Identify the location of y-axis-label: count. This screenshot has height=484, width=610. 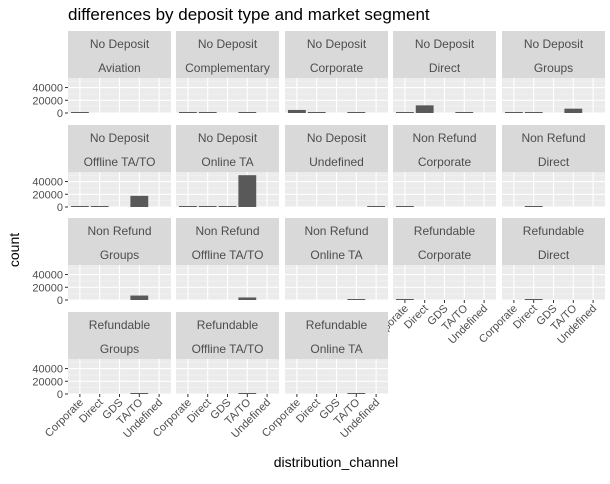
(14, 250).